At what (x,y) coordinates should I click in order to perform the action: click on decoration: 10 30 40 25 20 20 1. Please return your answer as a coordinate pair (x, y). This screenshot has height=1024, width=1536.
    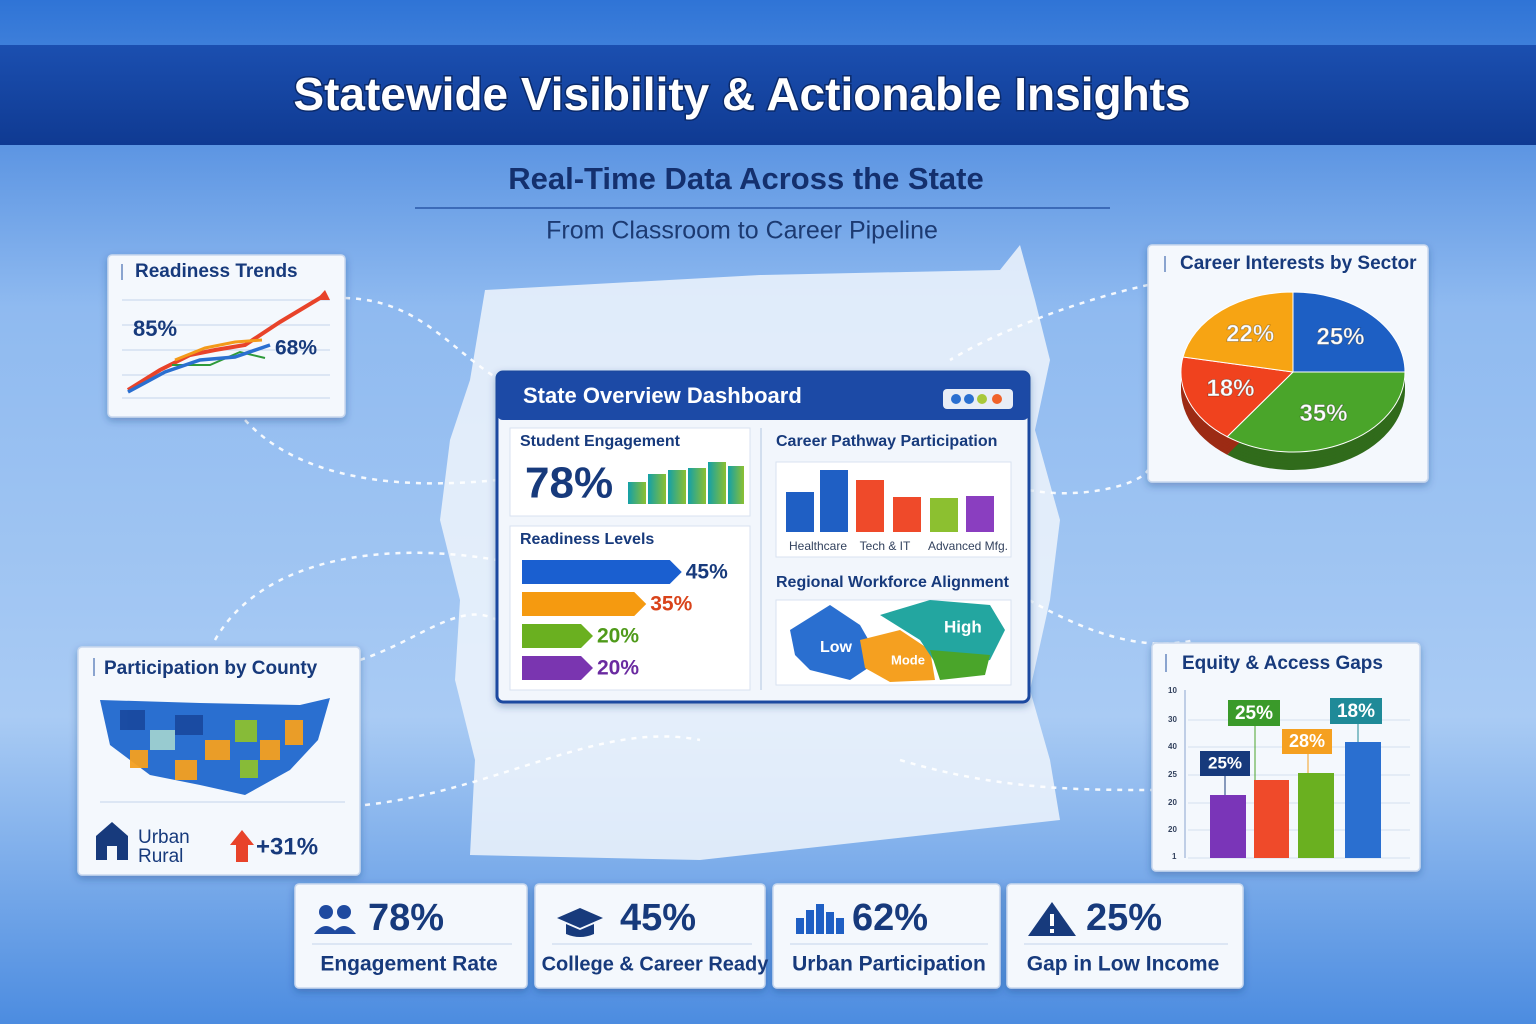
    Looking at the image, I should click on (1172, 773).